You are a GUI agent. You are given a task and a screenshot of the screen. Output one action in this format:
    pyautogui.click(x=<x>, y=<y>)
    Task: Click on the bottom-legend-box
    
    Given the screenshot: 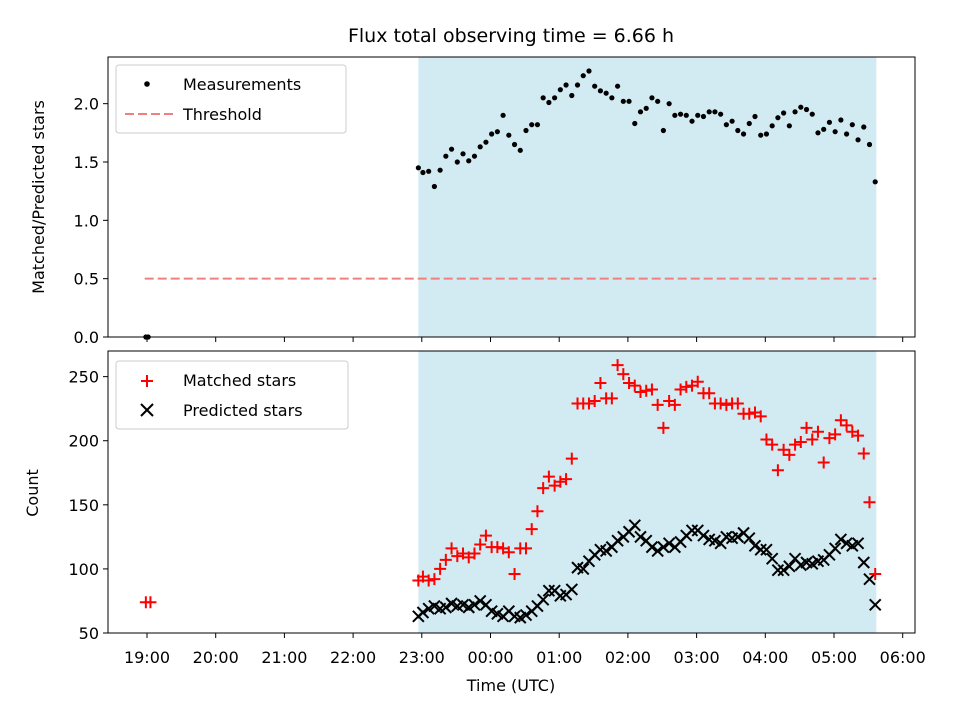 What is the action you would take?
    pyautogui.click(x=232, y=395)
    